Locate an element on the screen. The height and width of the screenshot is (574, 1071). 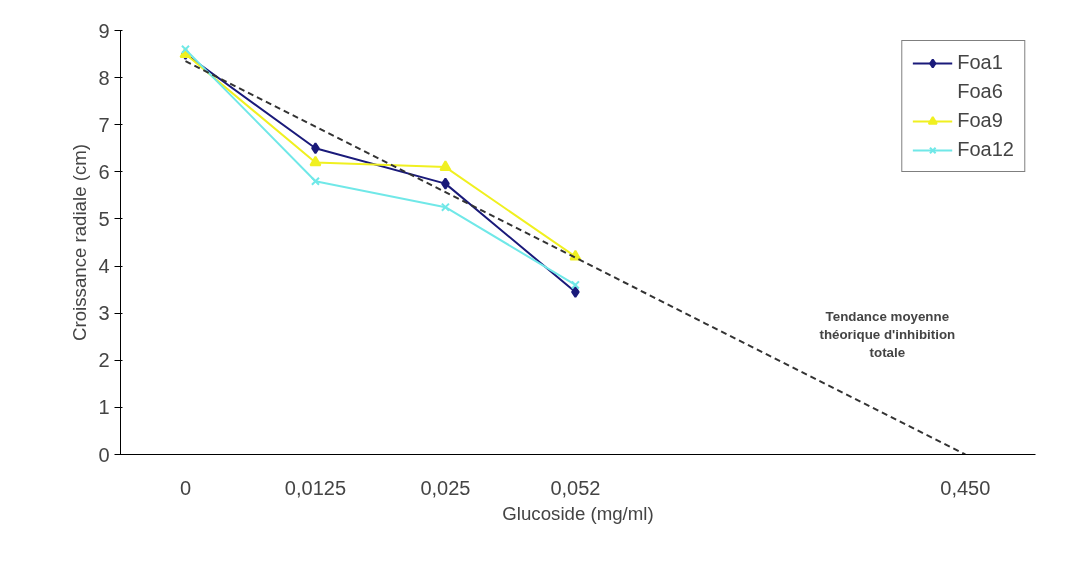
x-tick-label: 0,0125 is located at coordinates (315, 487).